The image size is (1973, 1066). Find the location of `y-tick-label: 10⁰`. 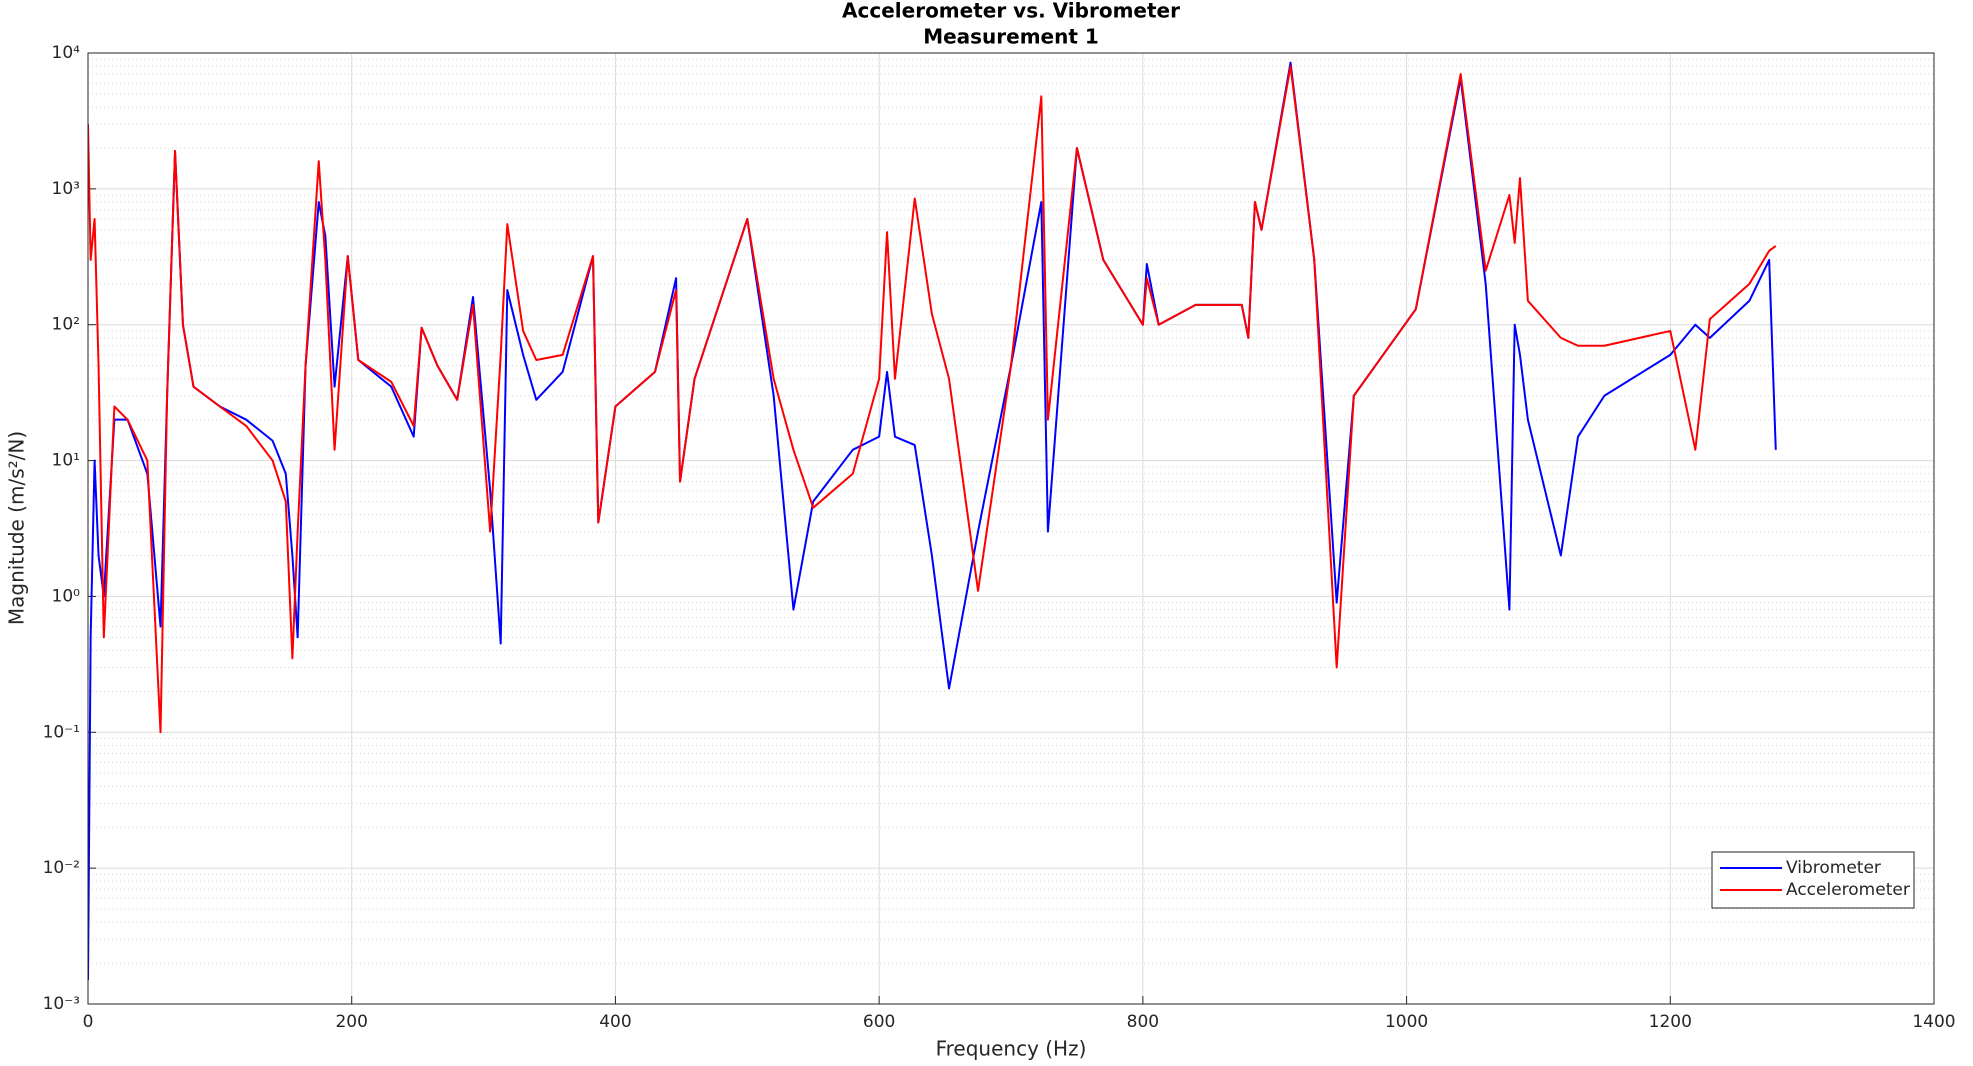

y-tick-label: 10⁰ is located at coordinates (66, 596).